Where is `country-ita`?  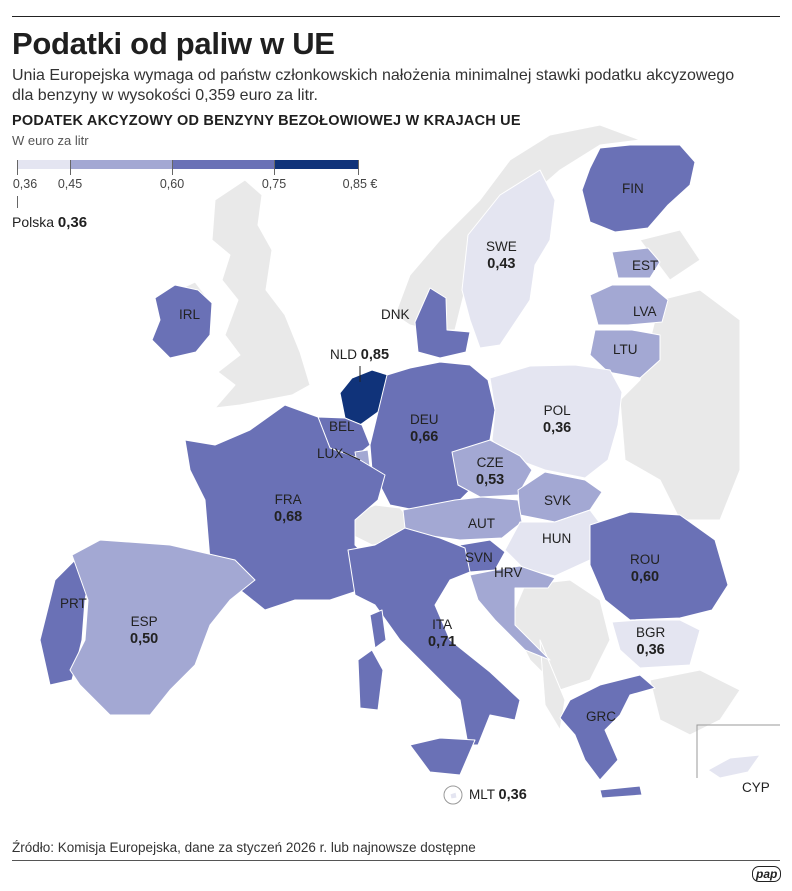 country-ita is located at coordinates (434, 636).